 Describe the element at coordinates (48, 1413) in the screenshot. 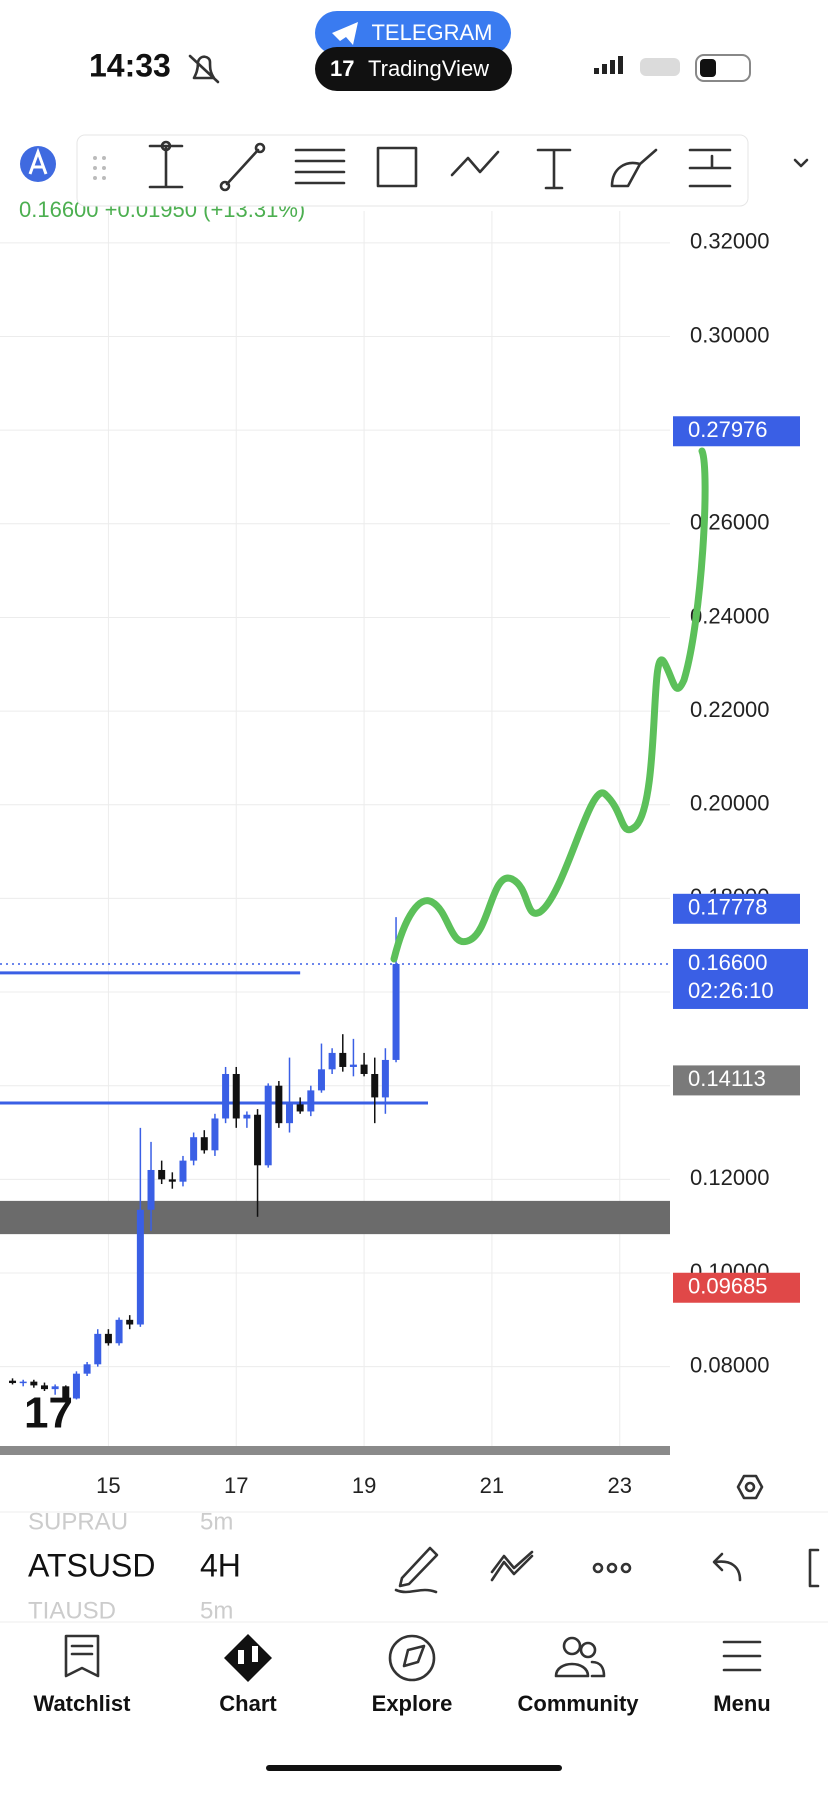

I see `watermark: 17` at that location.